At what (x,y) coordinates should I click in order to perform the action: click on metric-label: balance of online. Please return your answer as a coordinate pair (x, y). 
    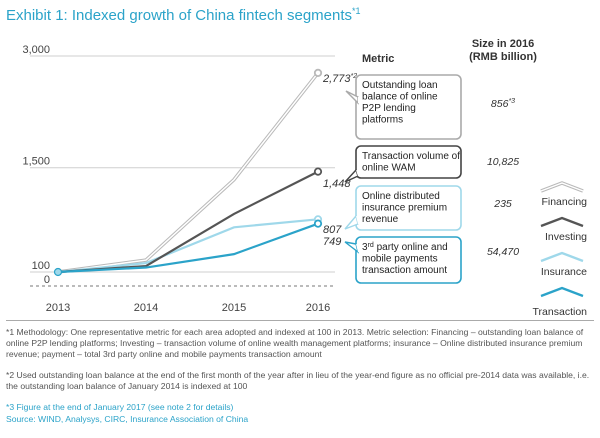
    Looking at the image, I should click on (400, 97).